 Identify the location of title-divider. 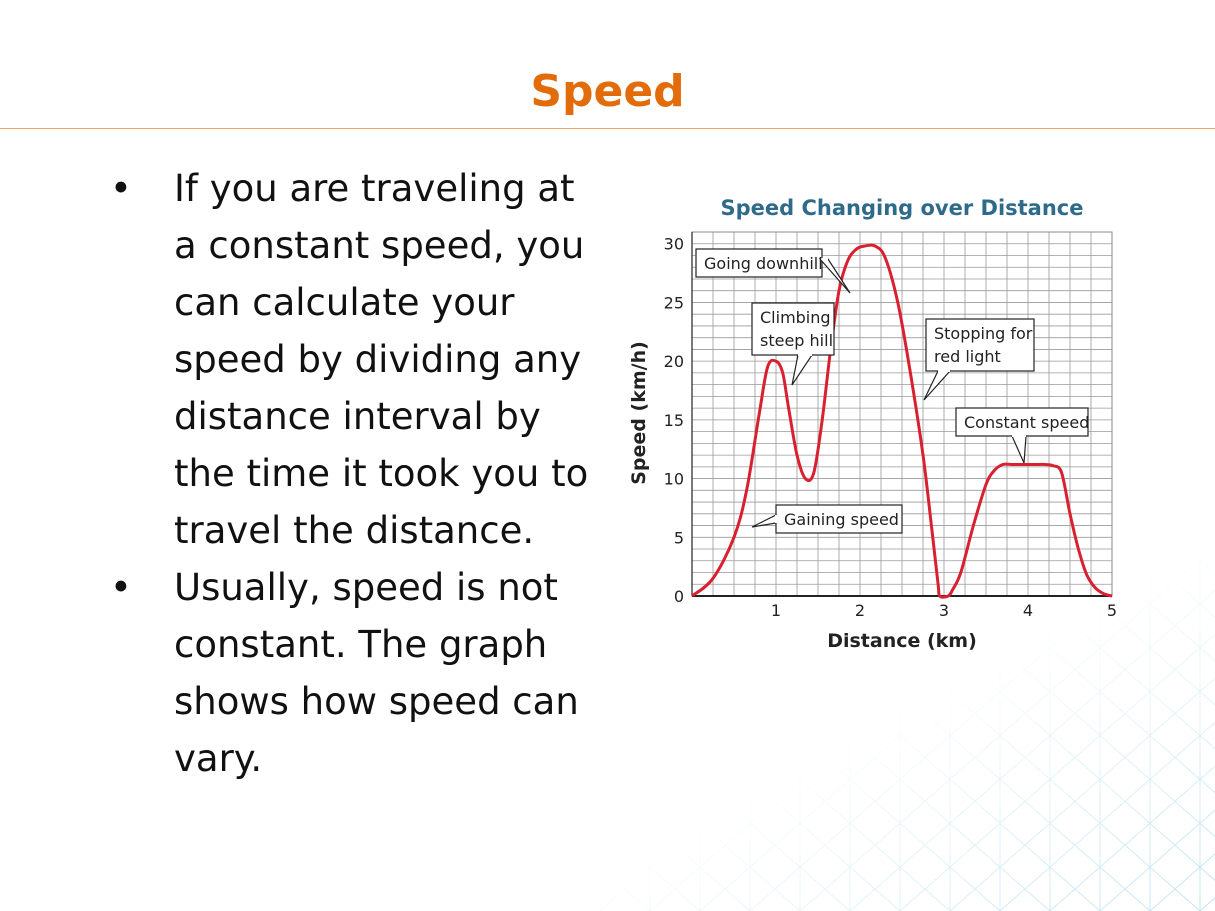
(607, 128).